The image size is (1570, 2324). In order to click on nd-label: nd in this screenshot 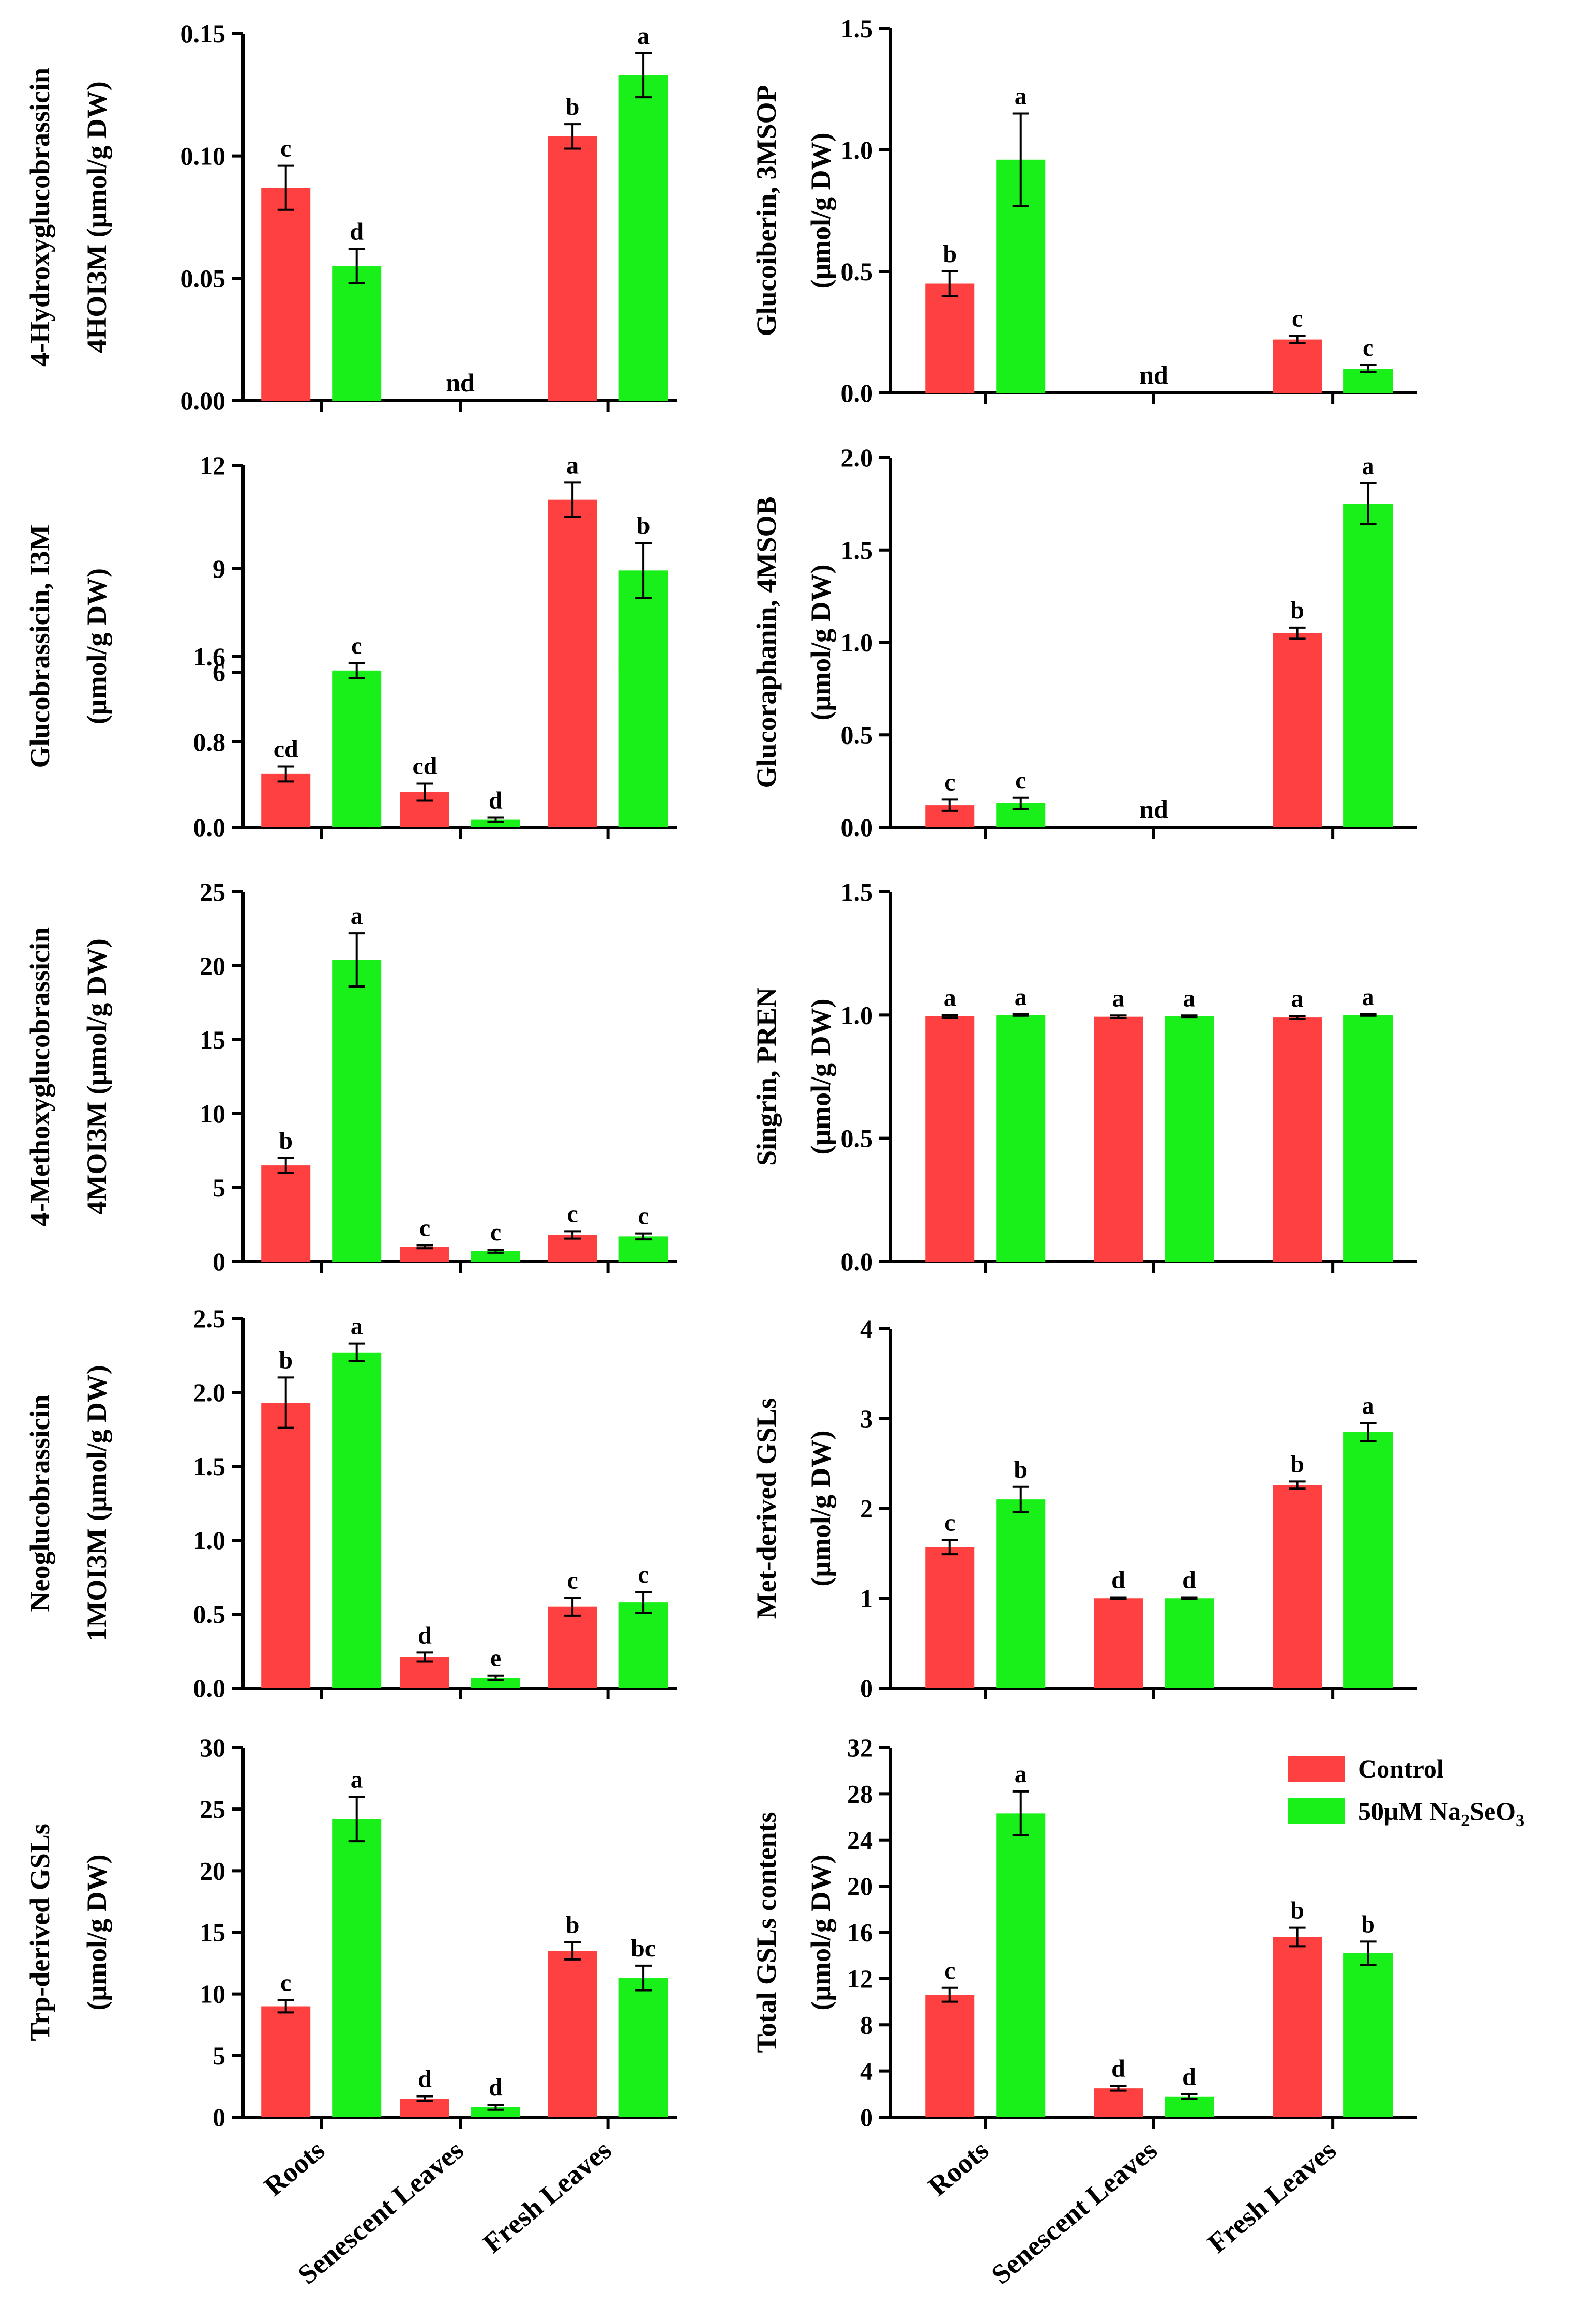, I will do `click(1153, 809)`.